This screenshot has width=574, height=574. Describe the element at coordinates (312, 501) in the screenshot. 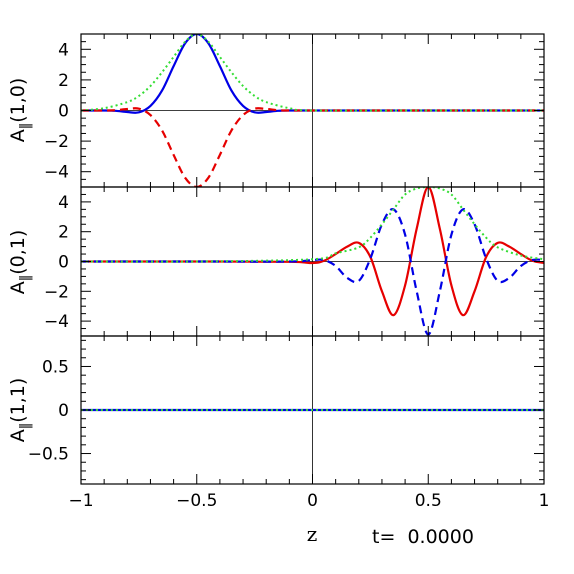

I see `x-tick-label: 0` at that location.